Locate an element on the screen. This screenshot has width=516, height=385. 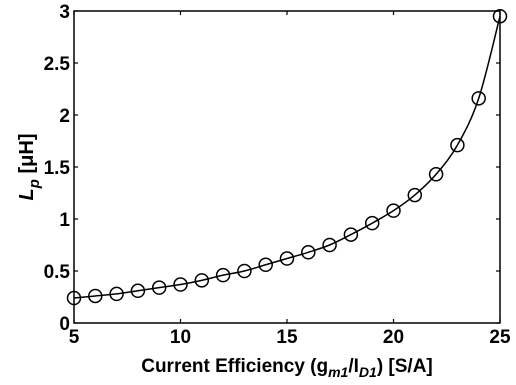
x-tick-label: 15 is located at coordinates (287, 337).